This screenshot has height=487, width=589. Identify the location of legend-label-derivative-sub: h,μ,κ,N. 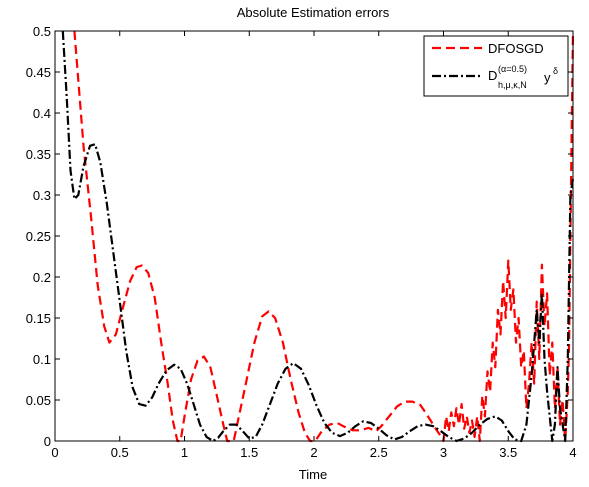
(512, 85).